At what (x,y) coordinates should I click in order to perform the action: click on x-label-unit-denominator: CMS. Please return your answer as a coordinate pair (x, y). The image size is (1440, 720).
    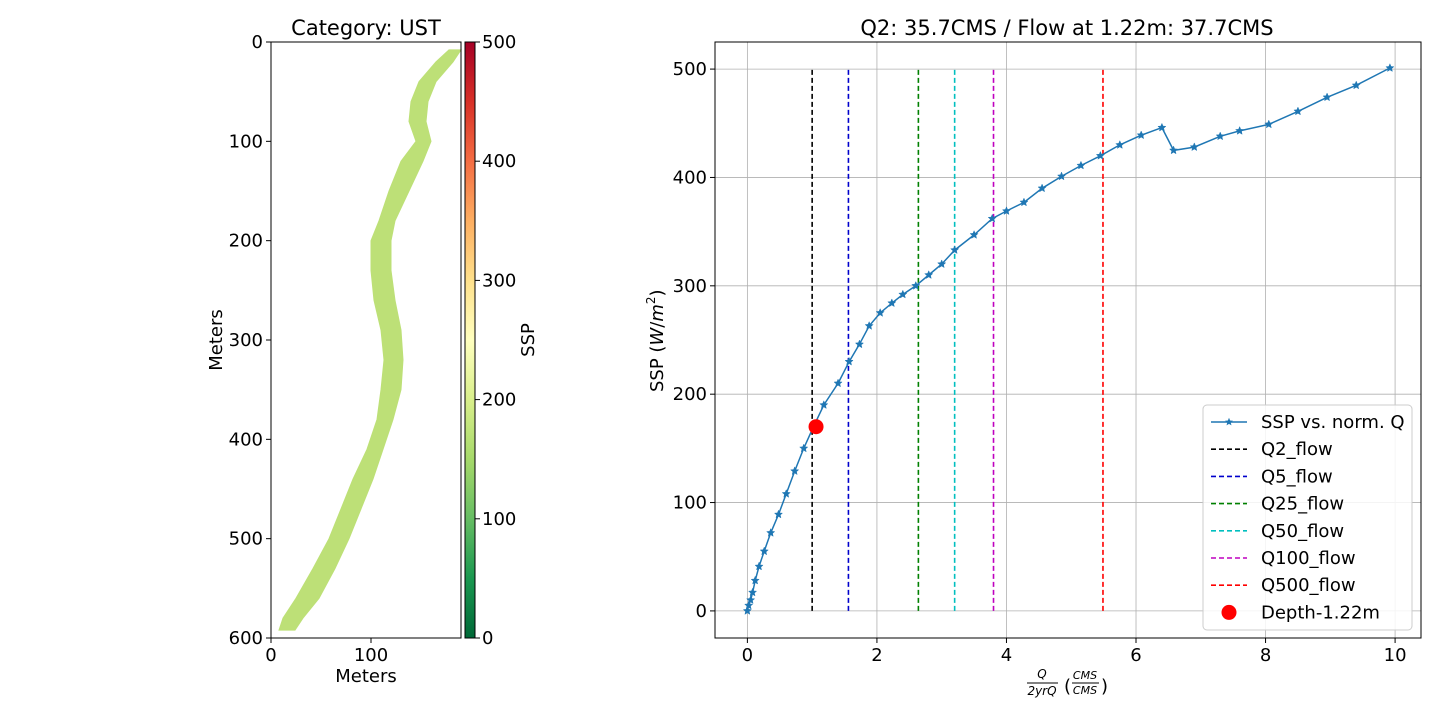
    Looking at the image, I should click on (1085, 690).